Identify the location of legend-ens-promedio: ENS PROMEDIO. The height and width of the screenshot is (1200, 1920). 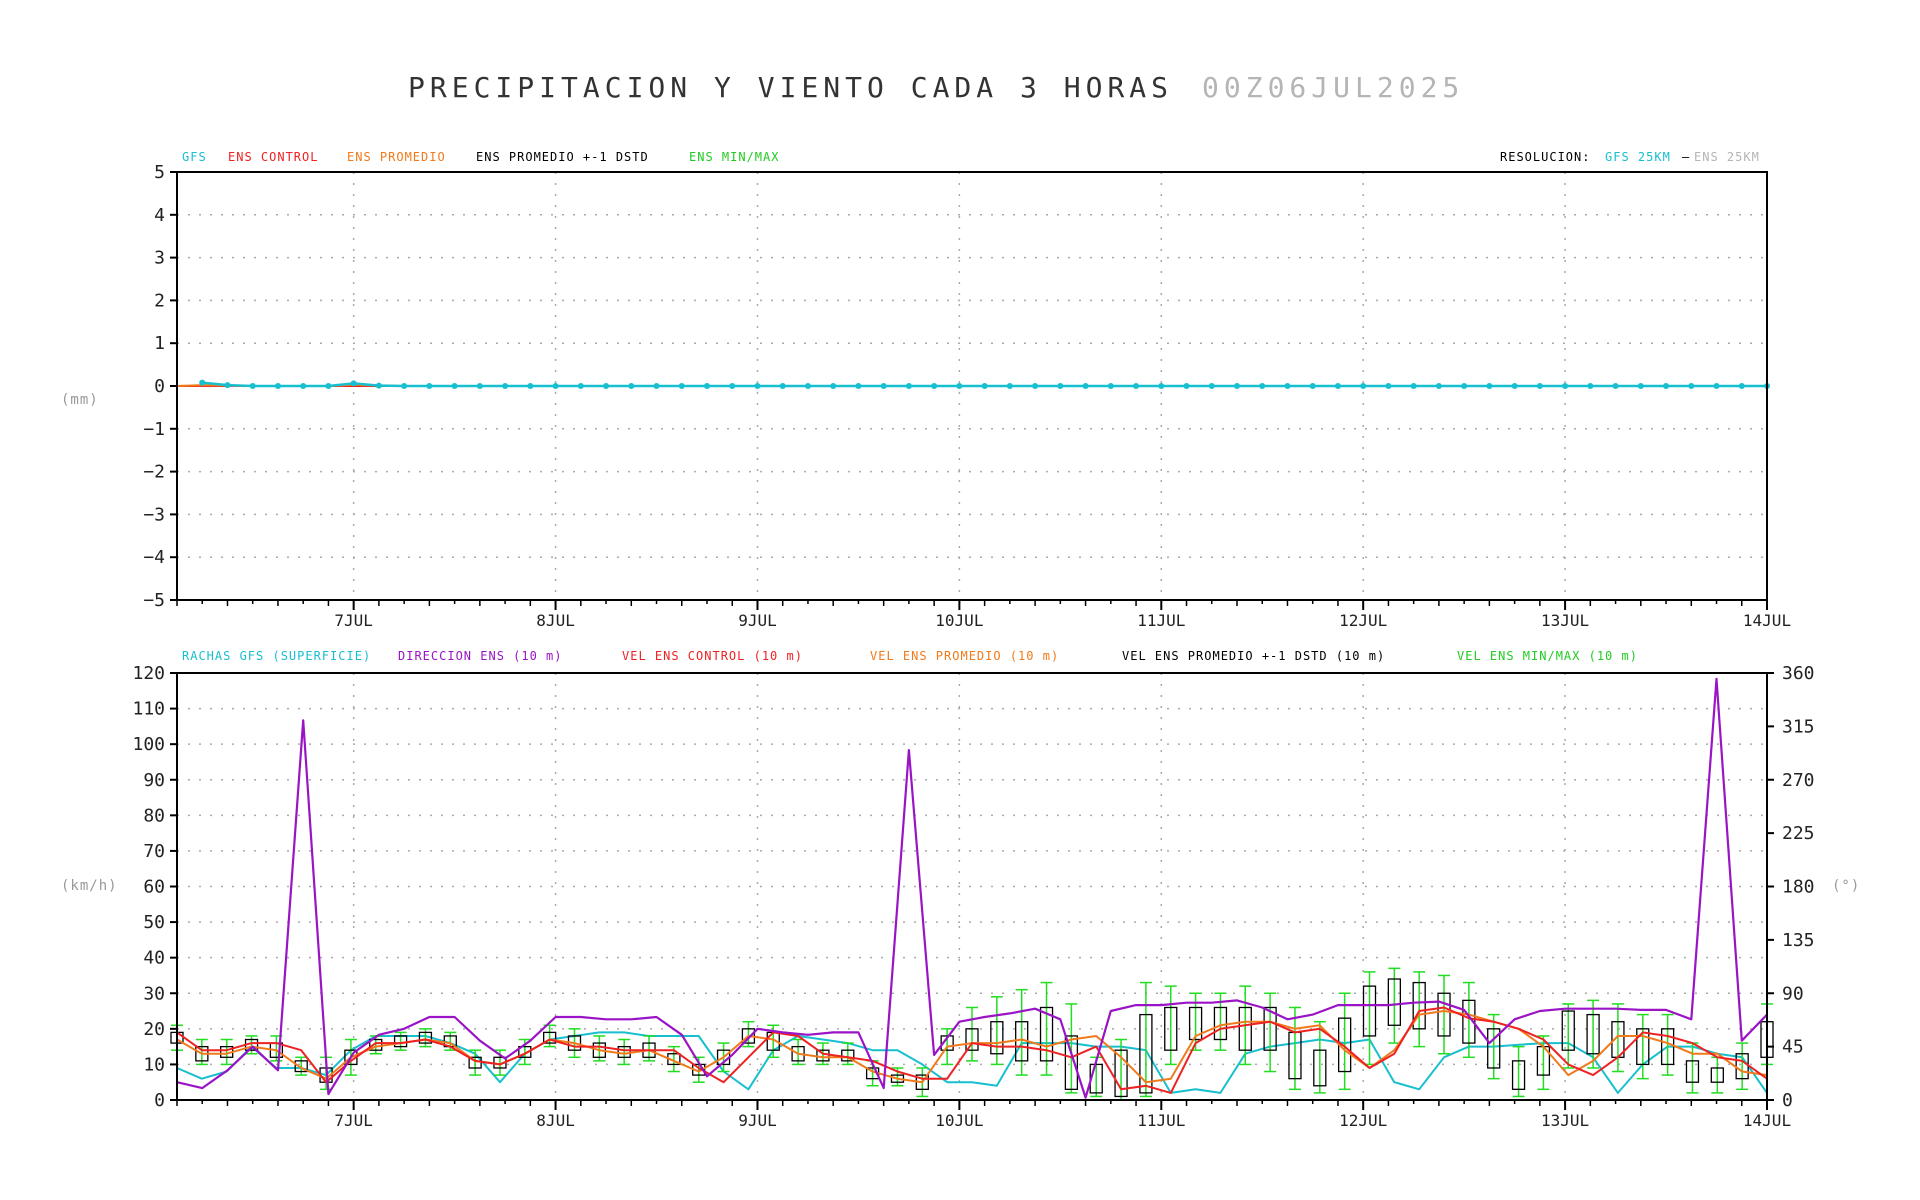
(396, 157).